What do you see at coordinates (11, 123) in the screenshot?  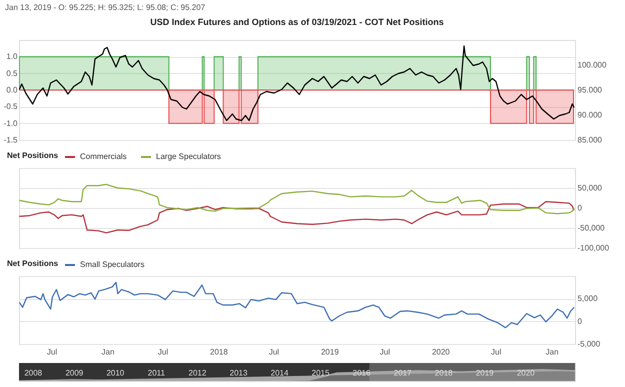 I see `y-tick-label: -1.0` at bounding box center [11, 123].